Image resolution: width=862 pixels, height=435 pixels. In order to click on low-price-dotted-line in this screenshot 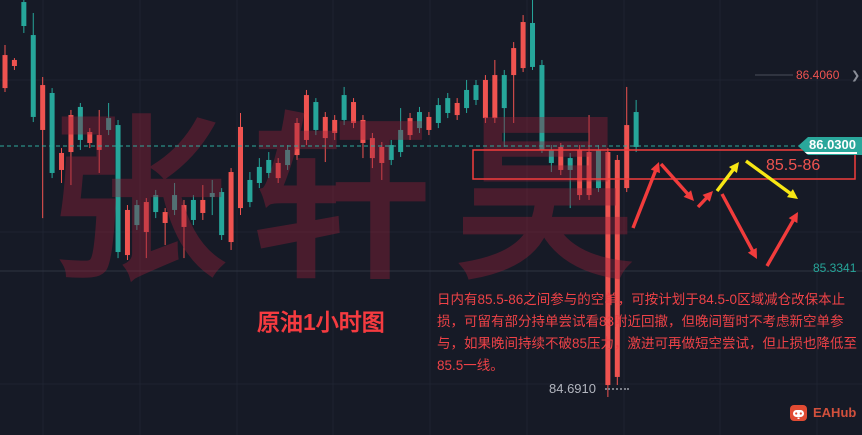, I will do `click(617, 389)`.